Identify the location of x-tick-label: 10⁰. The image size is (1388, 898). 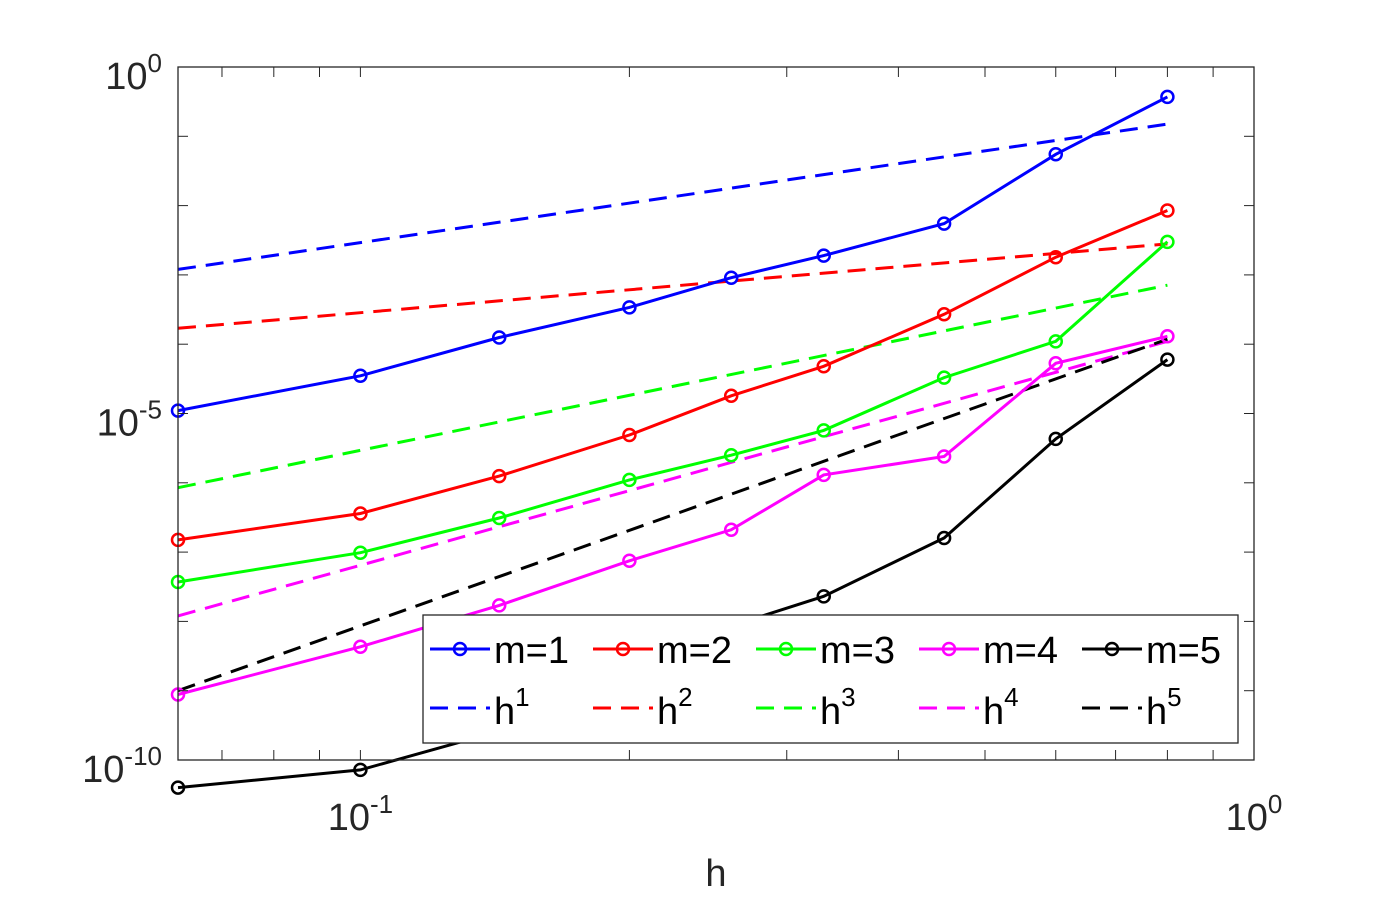
(1254, 814).